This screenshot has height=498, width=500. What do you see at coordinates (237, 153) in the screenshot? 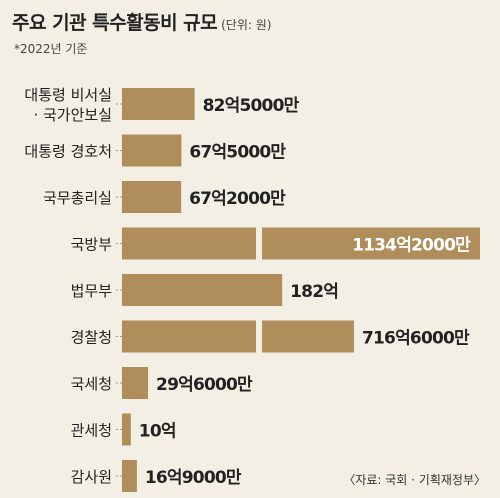
I see `data-label: 67억5000만` at bounding box center [237, 153].